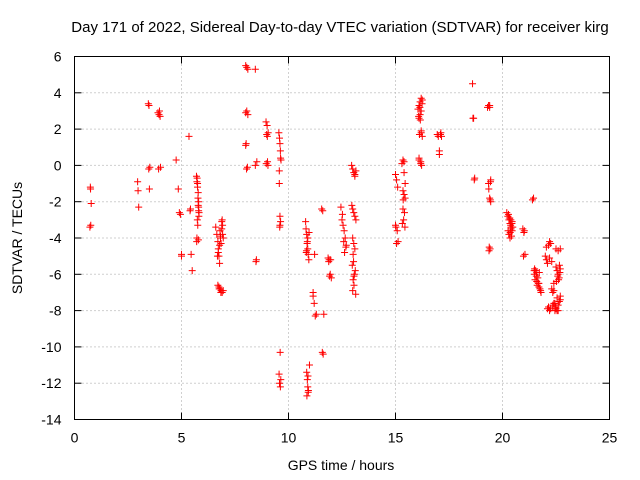 The width and height of the screenshot is (640, 480). What do you see at coordinates (182, 438) in the screenshot?
I see `x-tick-label: 5` at bounding box center [182, 438].